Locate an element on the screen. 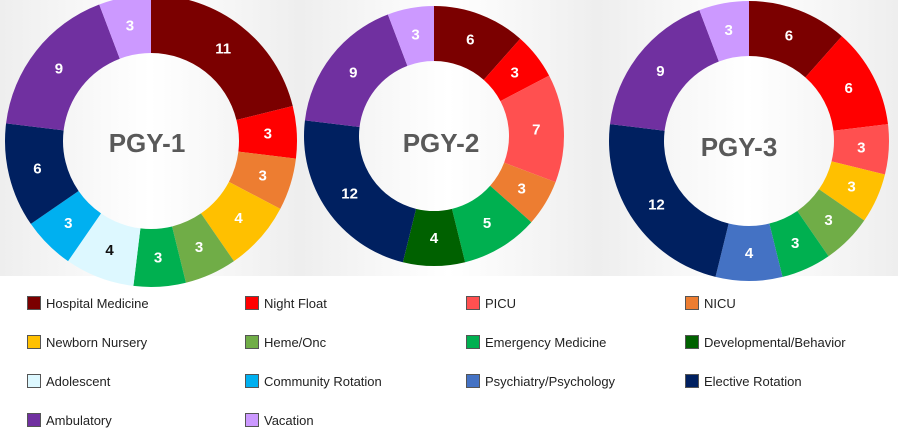 This screenshot has height=437, width=898. slice-community-rotation is located at coordinates (66, 226).